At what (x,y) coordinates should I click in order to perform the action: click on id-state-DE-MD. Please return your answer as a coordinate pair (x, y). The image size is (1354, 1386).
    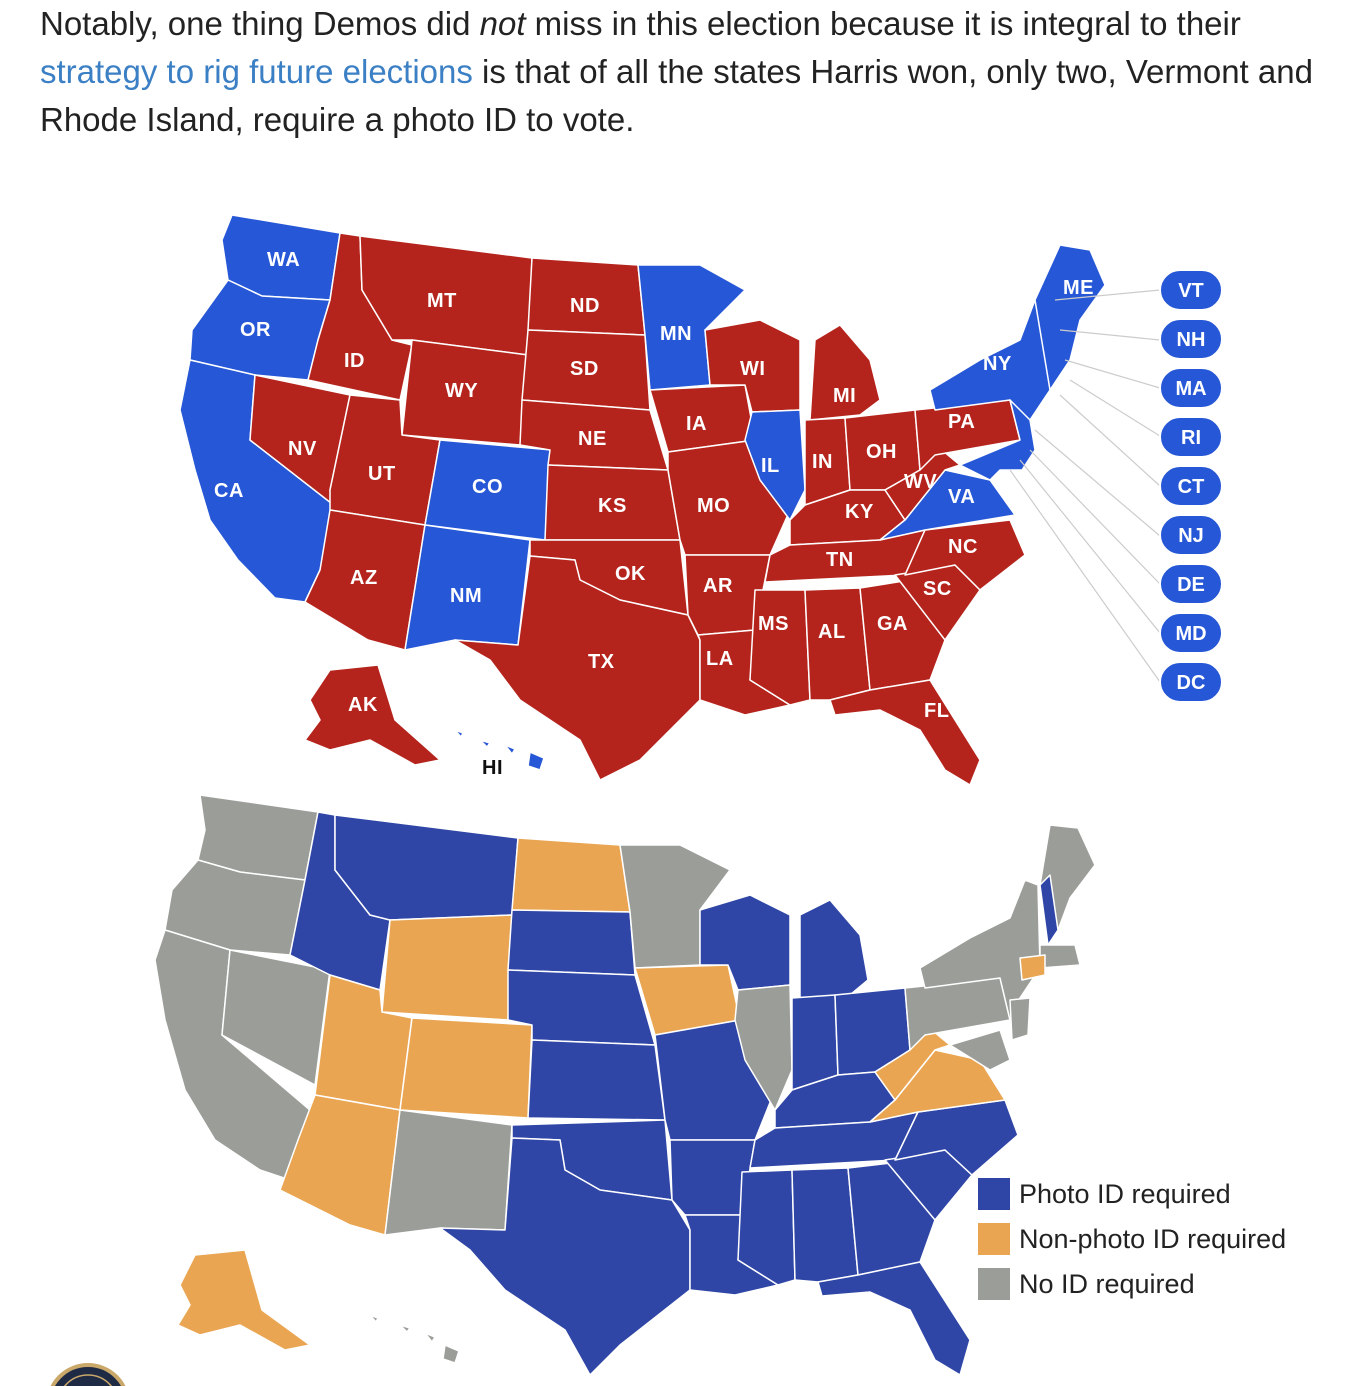
    Looking at the image, I should click on (980, 1050).